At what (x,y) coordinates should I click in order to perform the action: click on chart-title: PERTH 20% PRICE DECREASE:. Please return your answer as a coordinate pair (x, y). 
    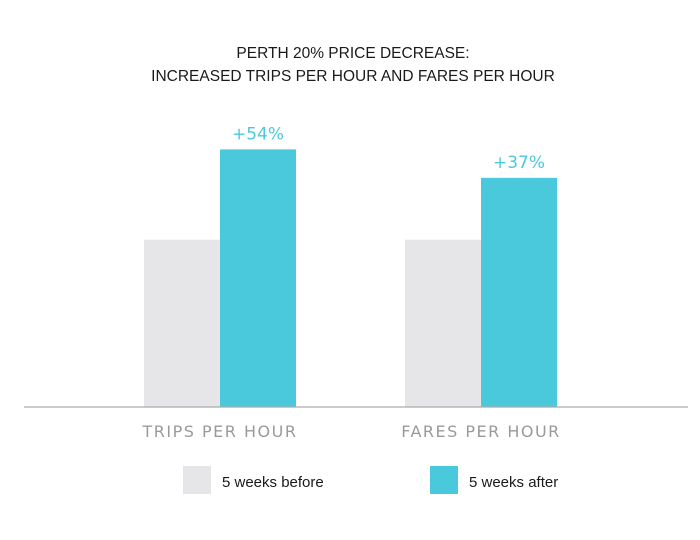
    Looking at the image, I should click on (352, 53).